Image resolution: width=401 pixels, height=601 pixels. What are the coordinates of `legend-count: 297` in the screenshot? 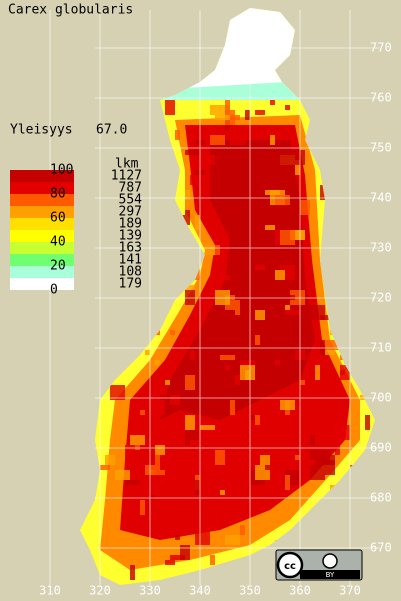 It's located at (130, 212).